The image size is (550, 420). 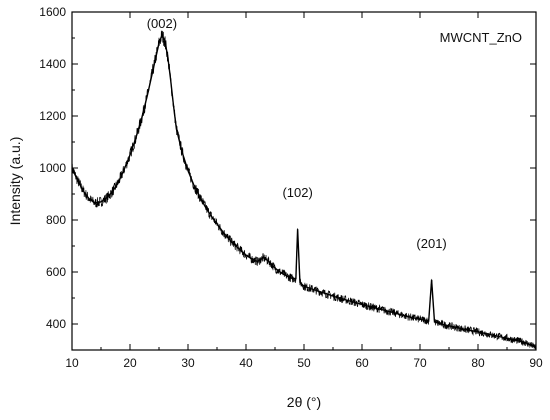 What do you see at coordinates (478, 363) in the screenshot?
I see `x-tick-label: 80` at bounding box center [478, 363].